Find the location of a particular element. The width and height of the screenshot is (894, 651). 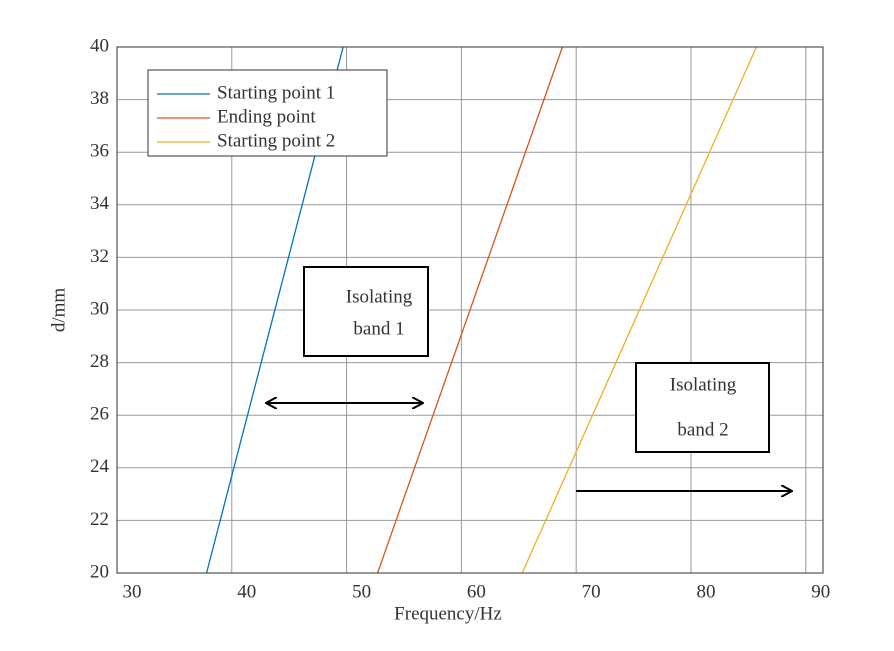

y-tick-label: 40 is located at coordinates (99, 45).